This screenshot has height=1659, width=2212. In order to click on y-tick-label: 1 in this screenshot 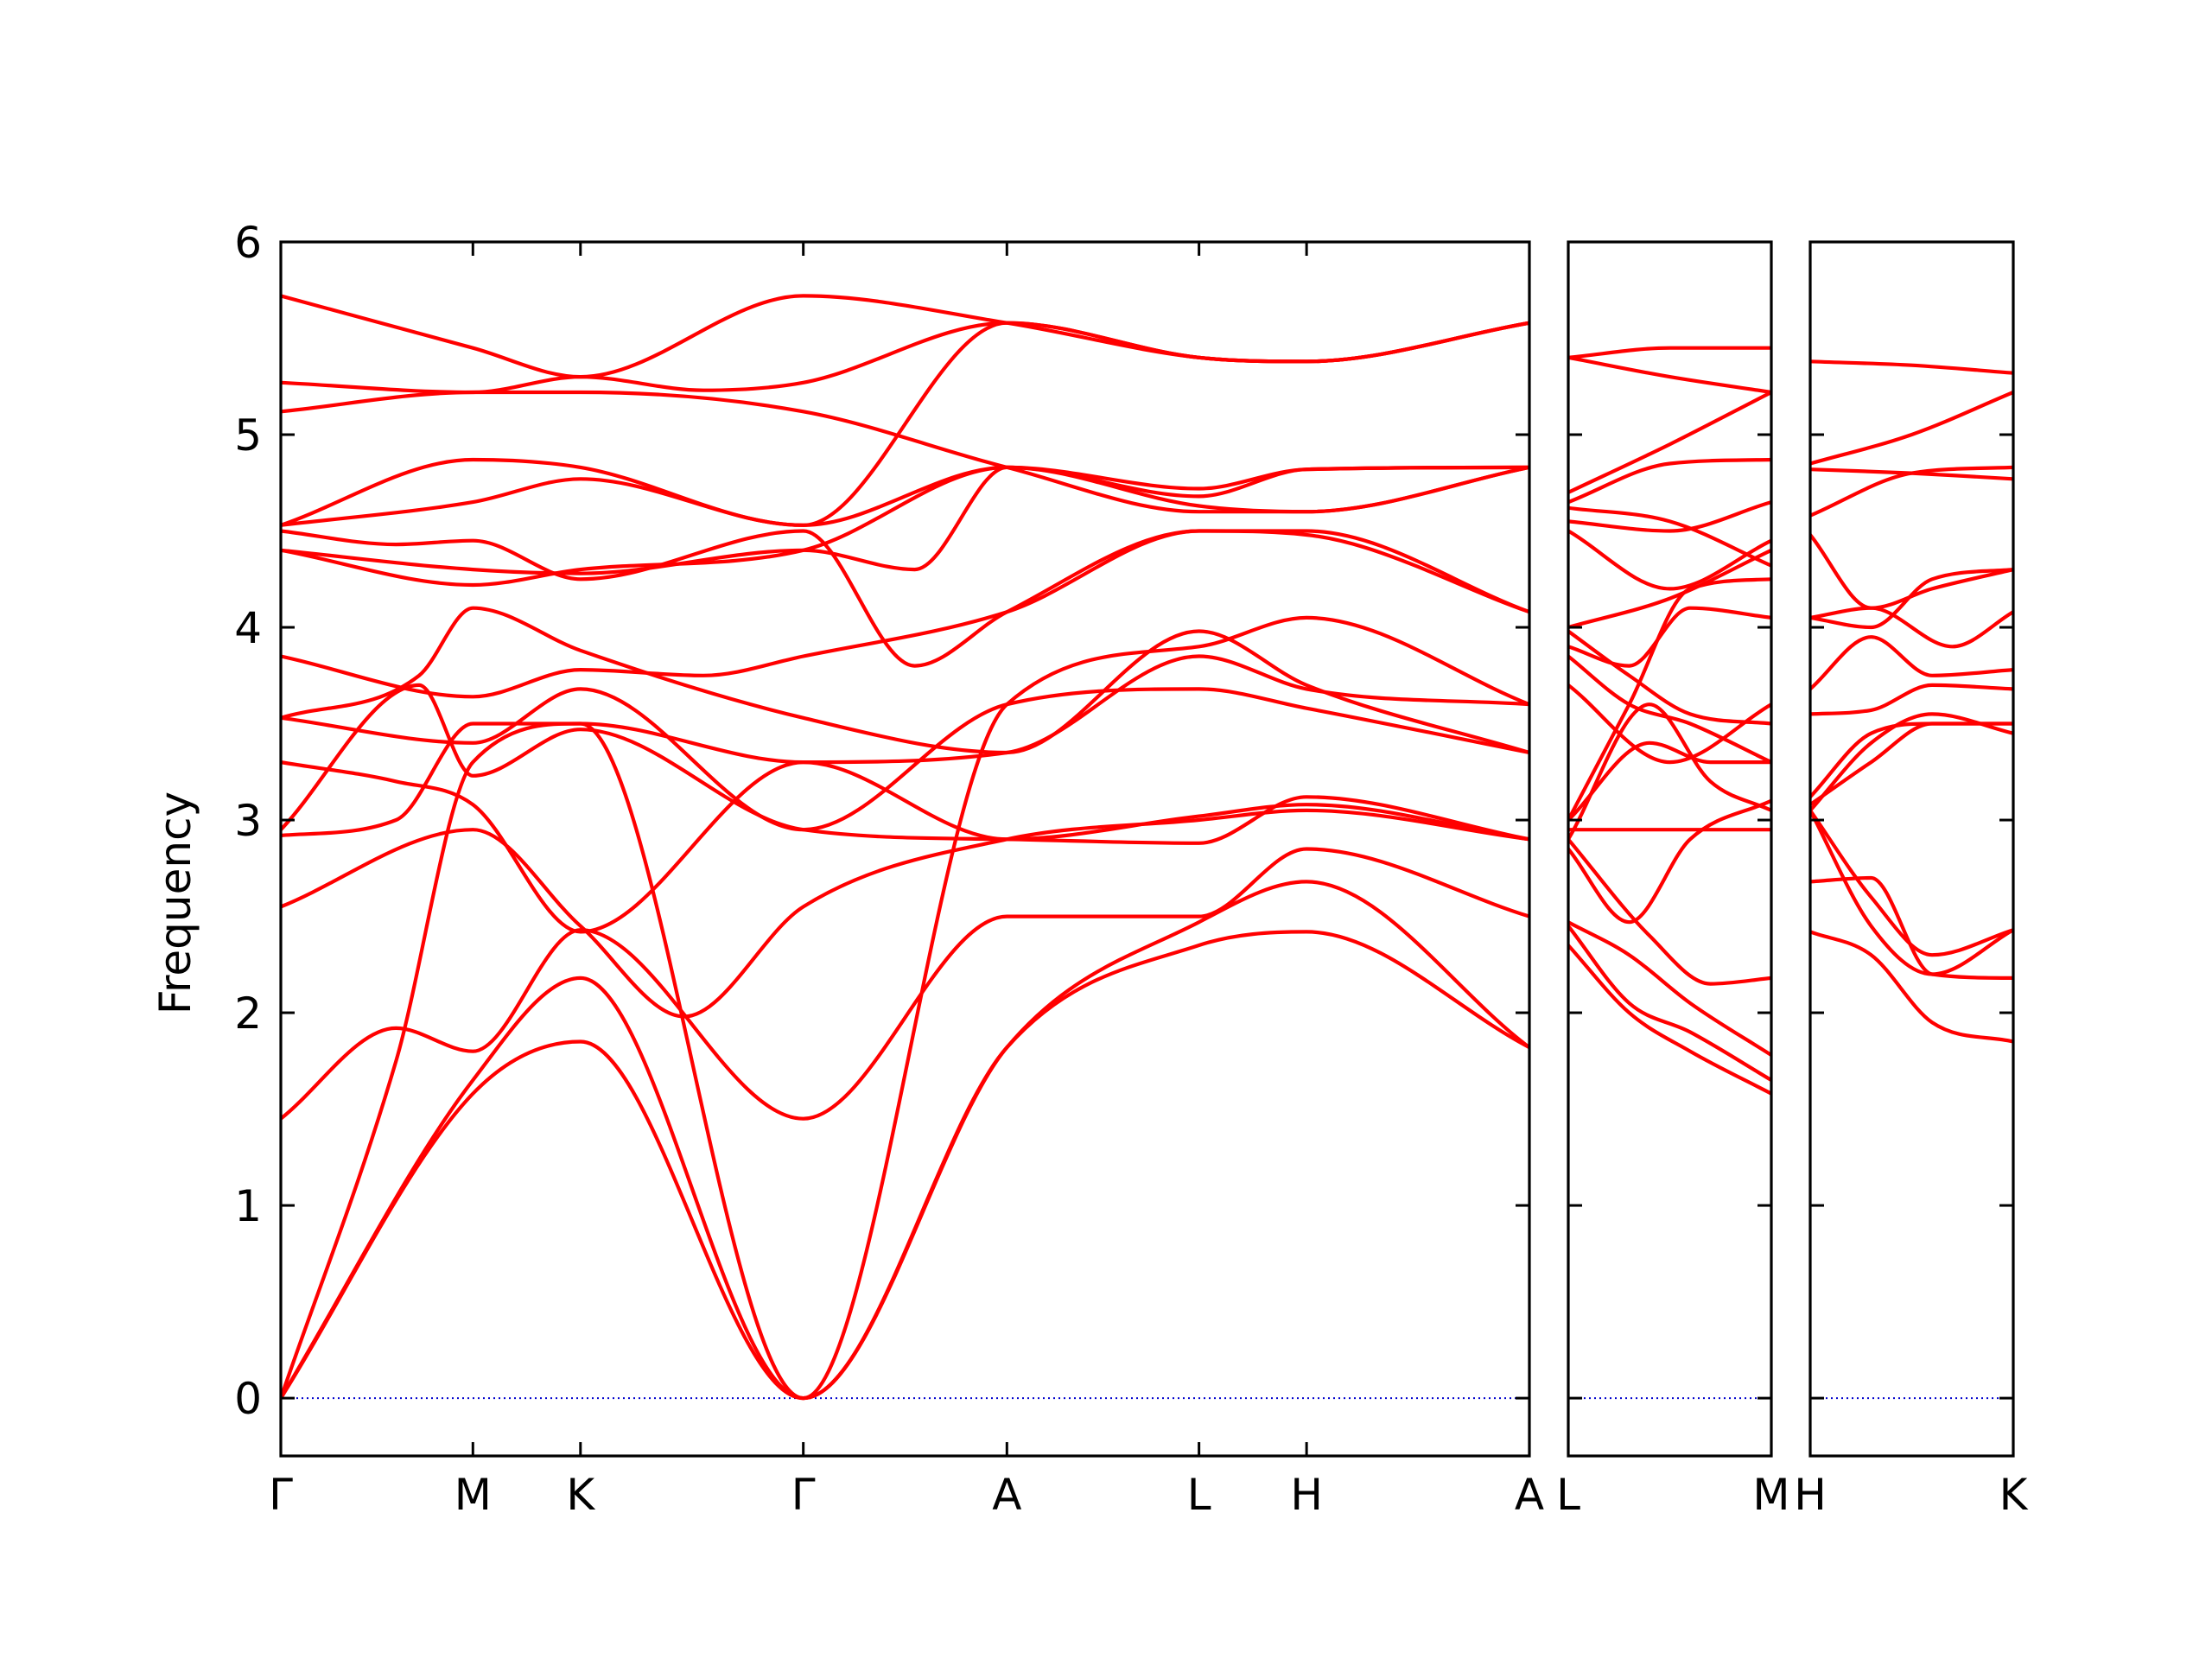, I will do `click(248, 1206)`.